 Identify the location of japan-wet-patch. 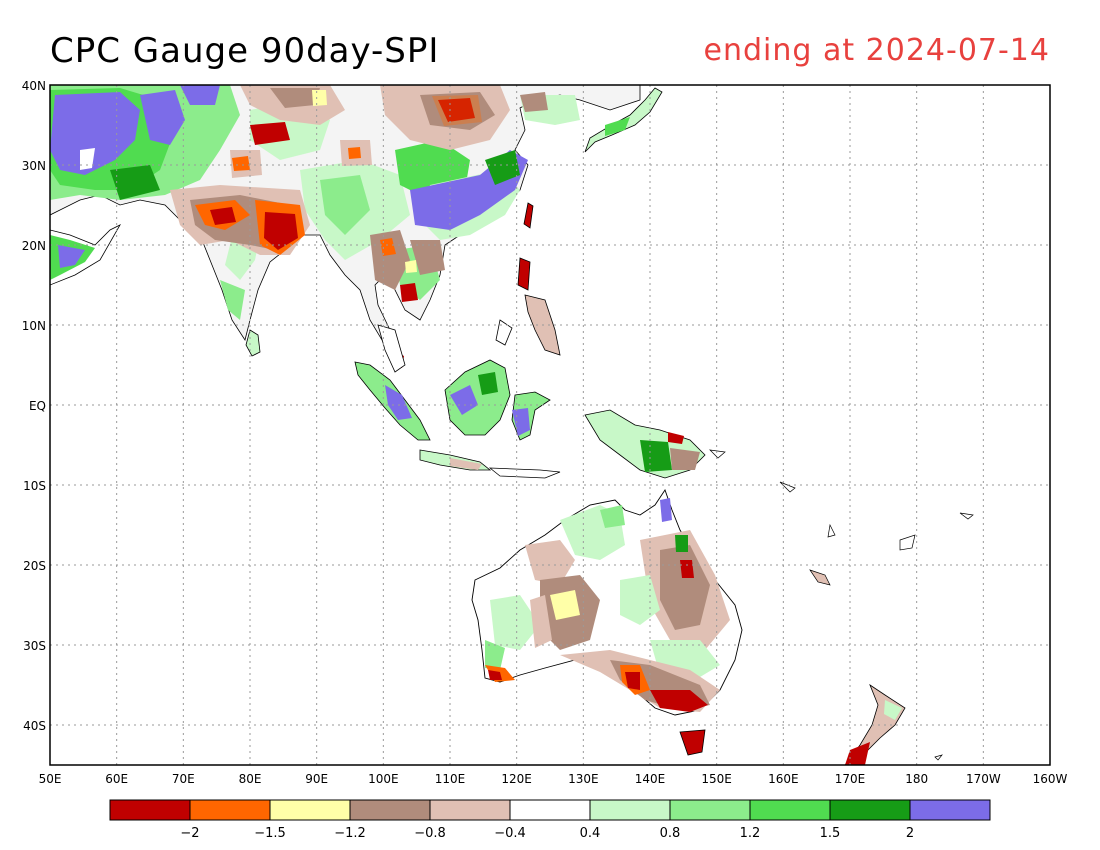
(617, 126).